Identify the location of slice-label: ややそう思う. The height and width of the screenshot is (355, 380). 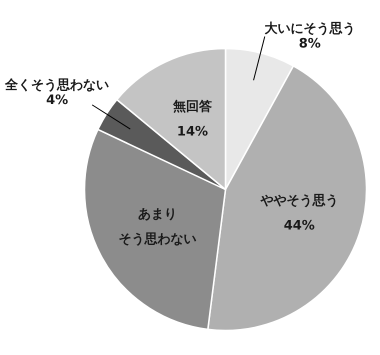
(298, 200).